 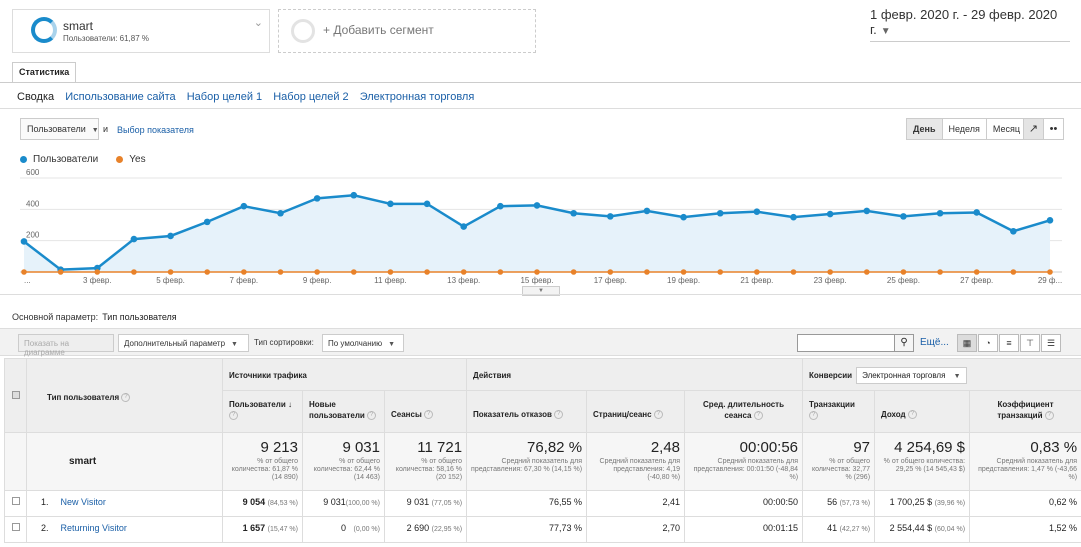 What do you see at coordinates (44, 72) in the screenshot?
I see `tab-statistics: Статистика` at bounding box center [44, 72].